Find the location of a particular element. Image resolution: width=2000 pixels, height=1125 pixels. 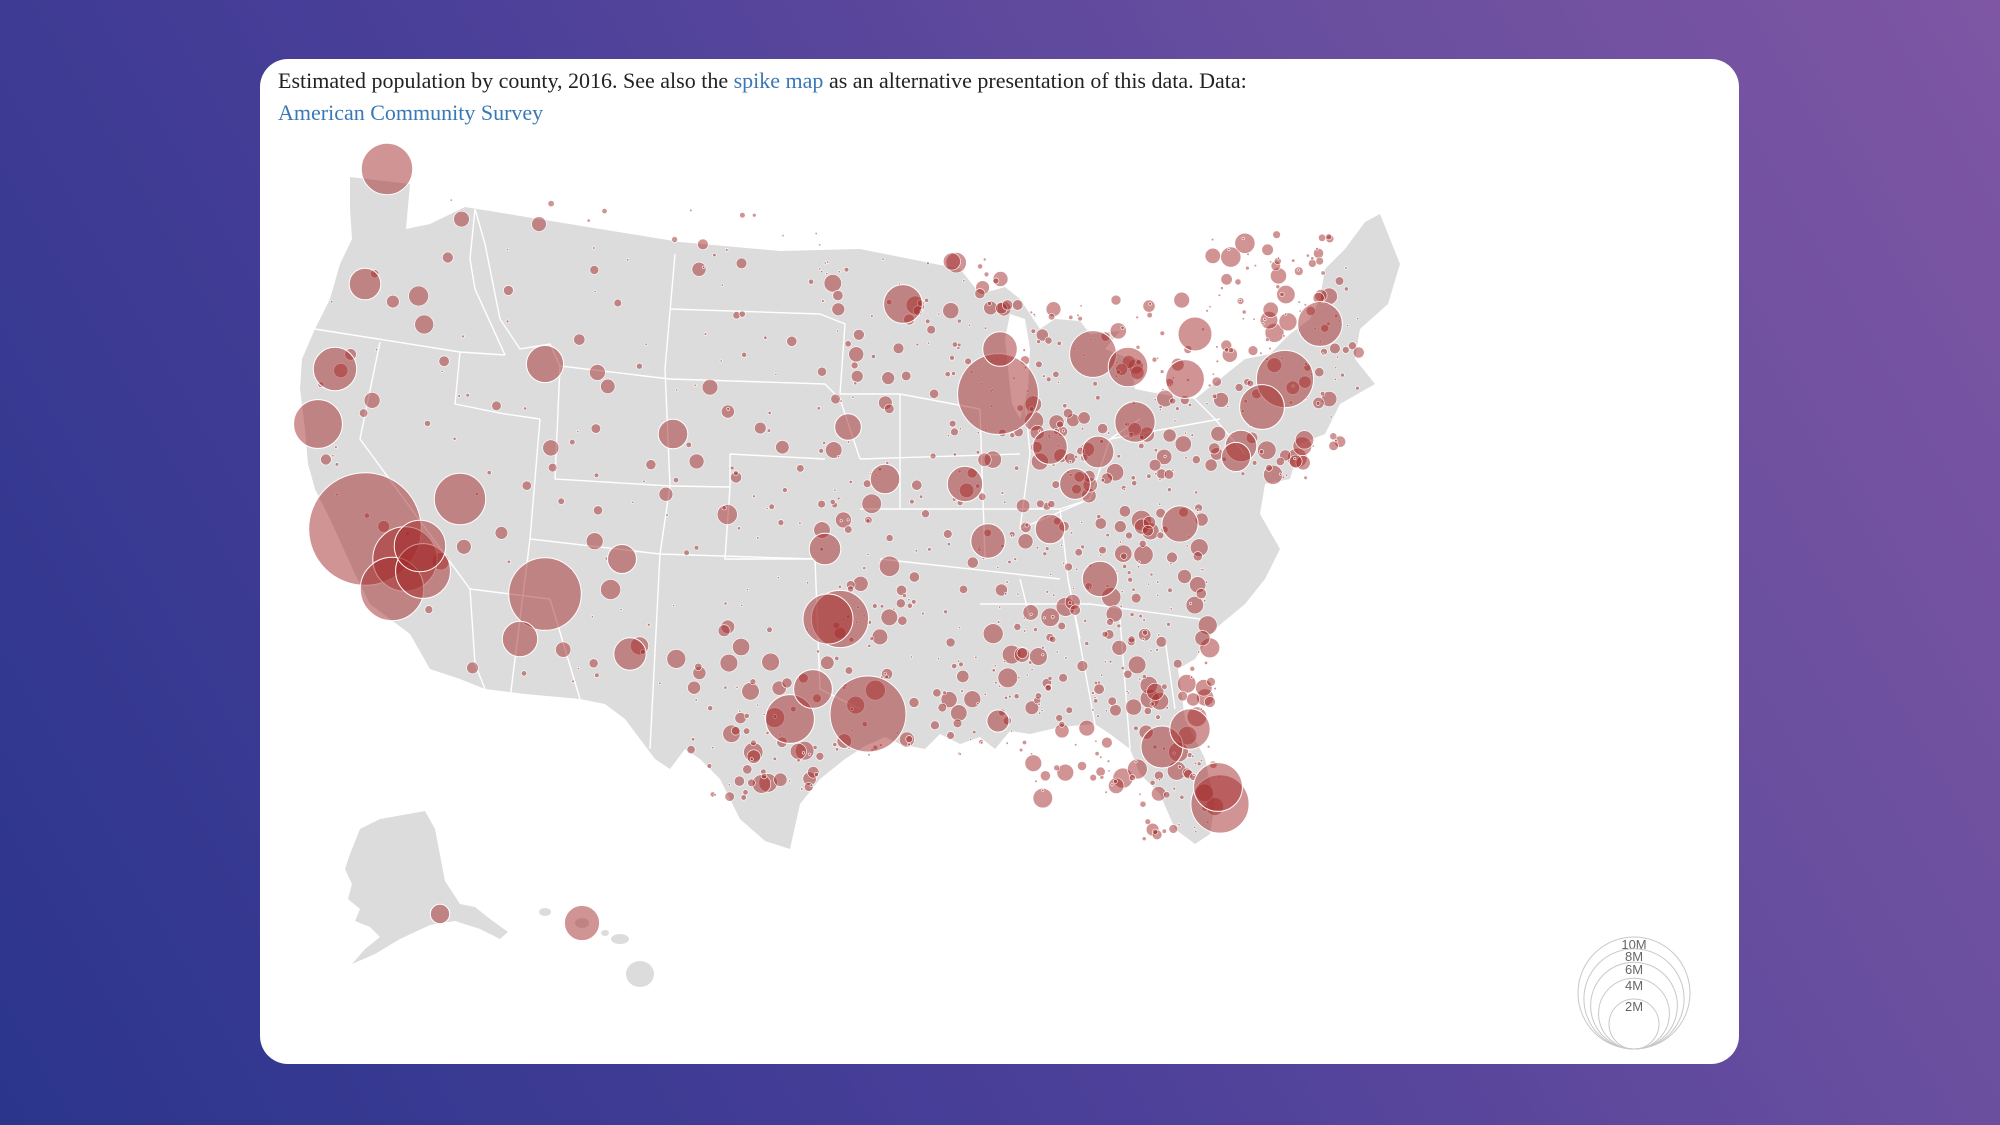

county-bubble-louisville is located at coordinates (1075, 484).